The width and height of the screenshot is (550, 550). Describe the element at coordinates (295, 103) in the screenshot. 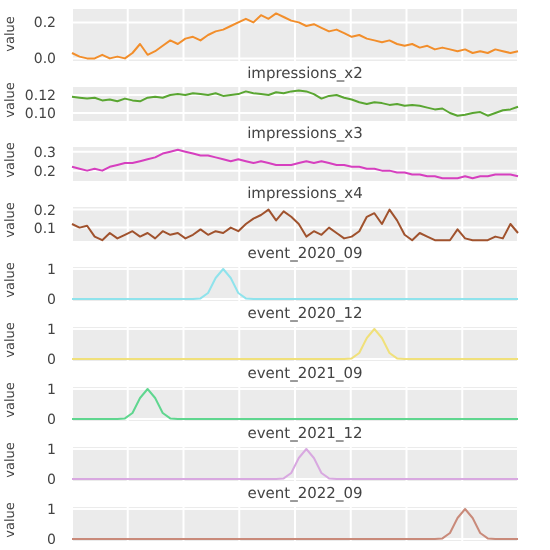

I see `line-series` at that location.